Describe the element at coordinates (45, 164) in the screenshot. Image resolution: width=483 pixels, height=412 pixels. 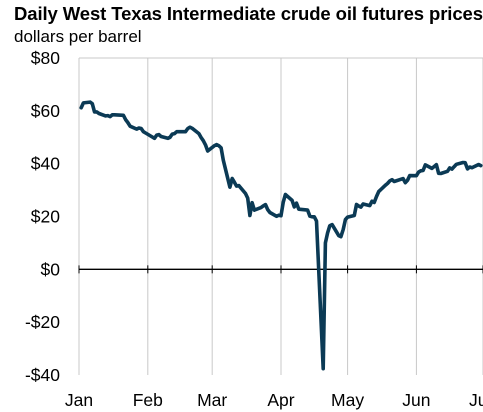
I see `y-tick-label: $40` at that location.